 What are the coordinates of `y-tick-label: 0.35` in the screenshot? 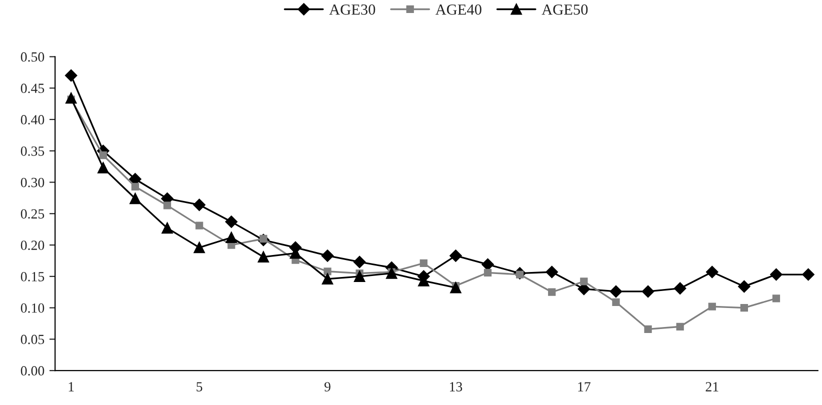 It's located at (32, 151).